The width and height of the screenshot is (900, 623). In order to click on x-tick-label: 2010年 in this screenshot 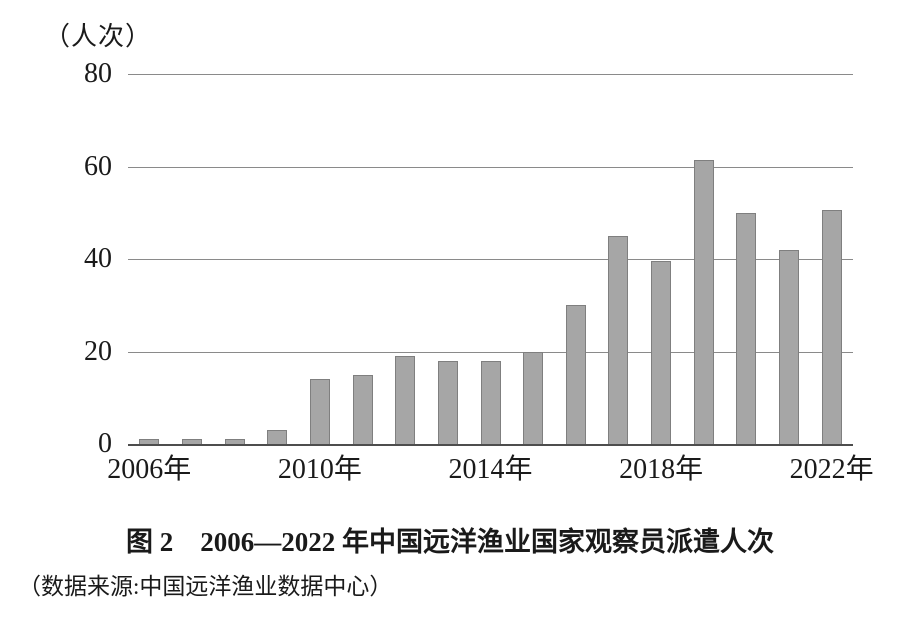, I will do `click(319, 469)`.